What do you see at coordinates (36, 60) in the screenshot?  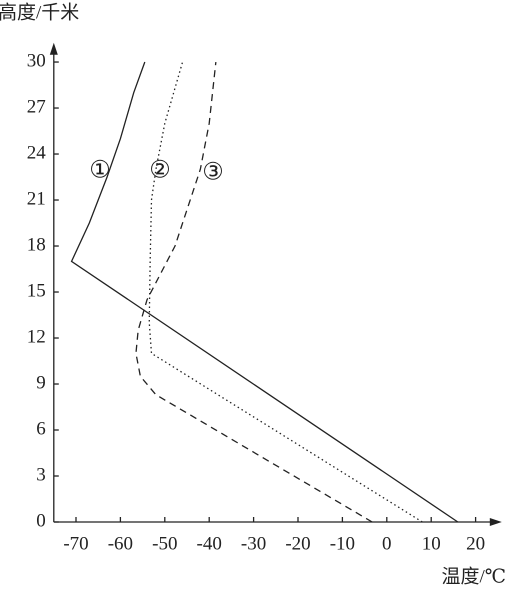 I see `y-tick-label: 30` at bounding box center [36, 60].